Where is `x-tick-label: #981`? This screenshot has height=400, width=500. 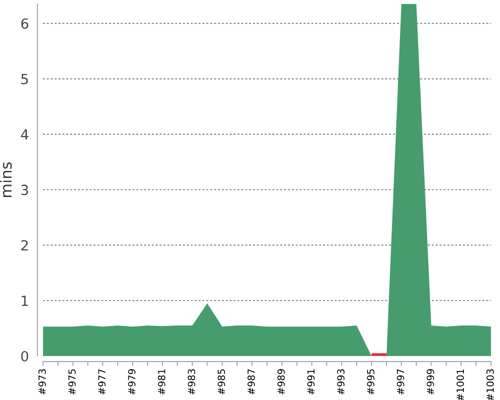 x-tick-label: #981 is located at coordinates (162, 381).